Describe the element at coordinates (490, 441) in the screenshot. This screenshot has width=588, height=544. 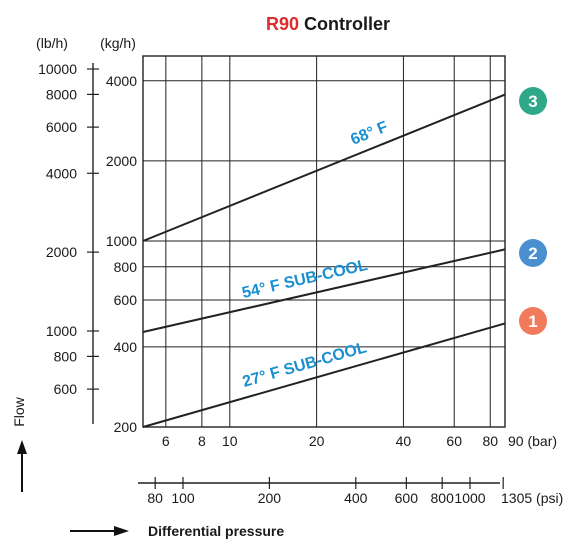
I see `bar-tick-label: 80` at that location.